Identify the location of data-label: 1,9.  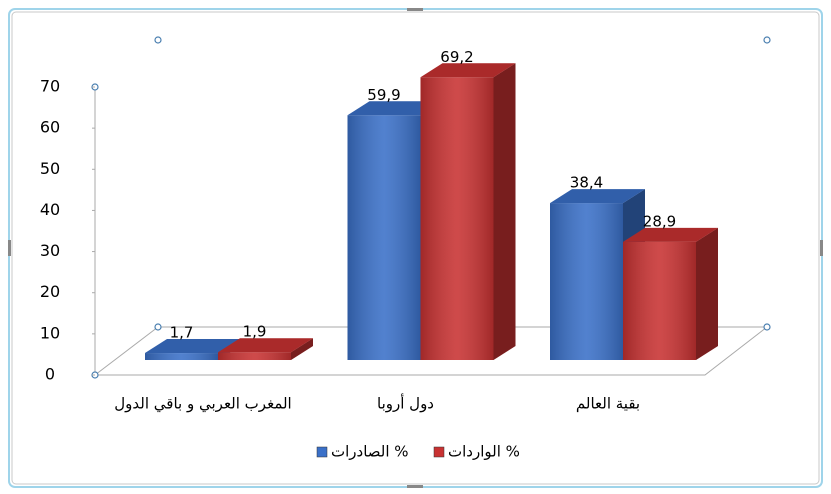
(255, 332).